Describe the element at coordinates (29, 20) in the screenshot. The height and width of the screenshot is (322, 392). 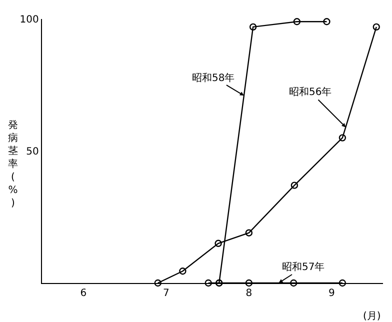
I see `y-tick-label: 100` at that location.